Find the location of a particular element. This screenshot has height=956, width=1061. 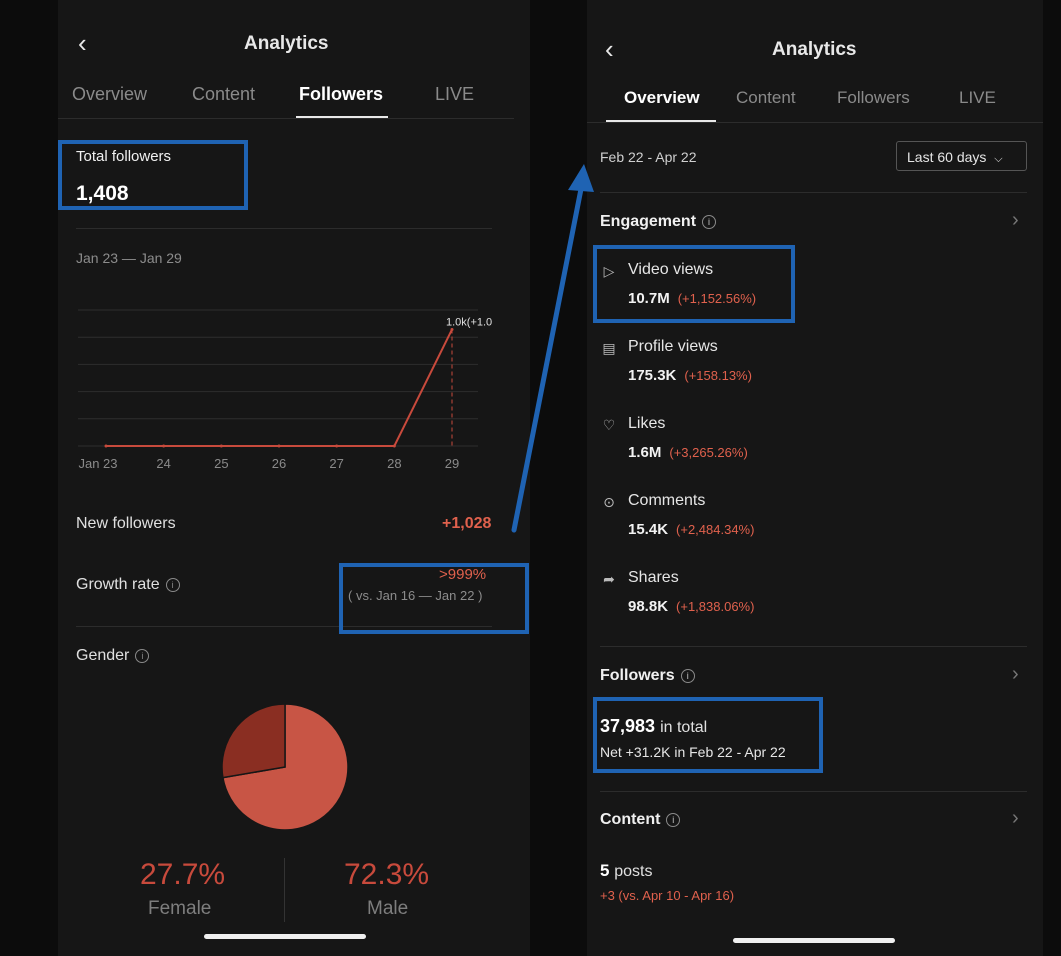

metric-value-number: 98.8K is located at coordinates (648, 606).